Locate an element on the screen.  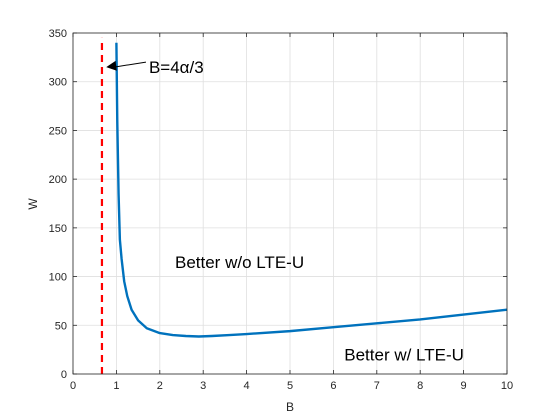
y-tick-label: 100 is located at coordinates (58, 278).